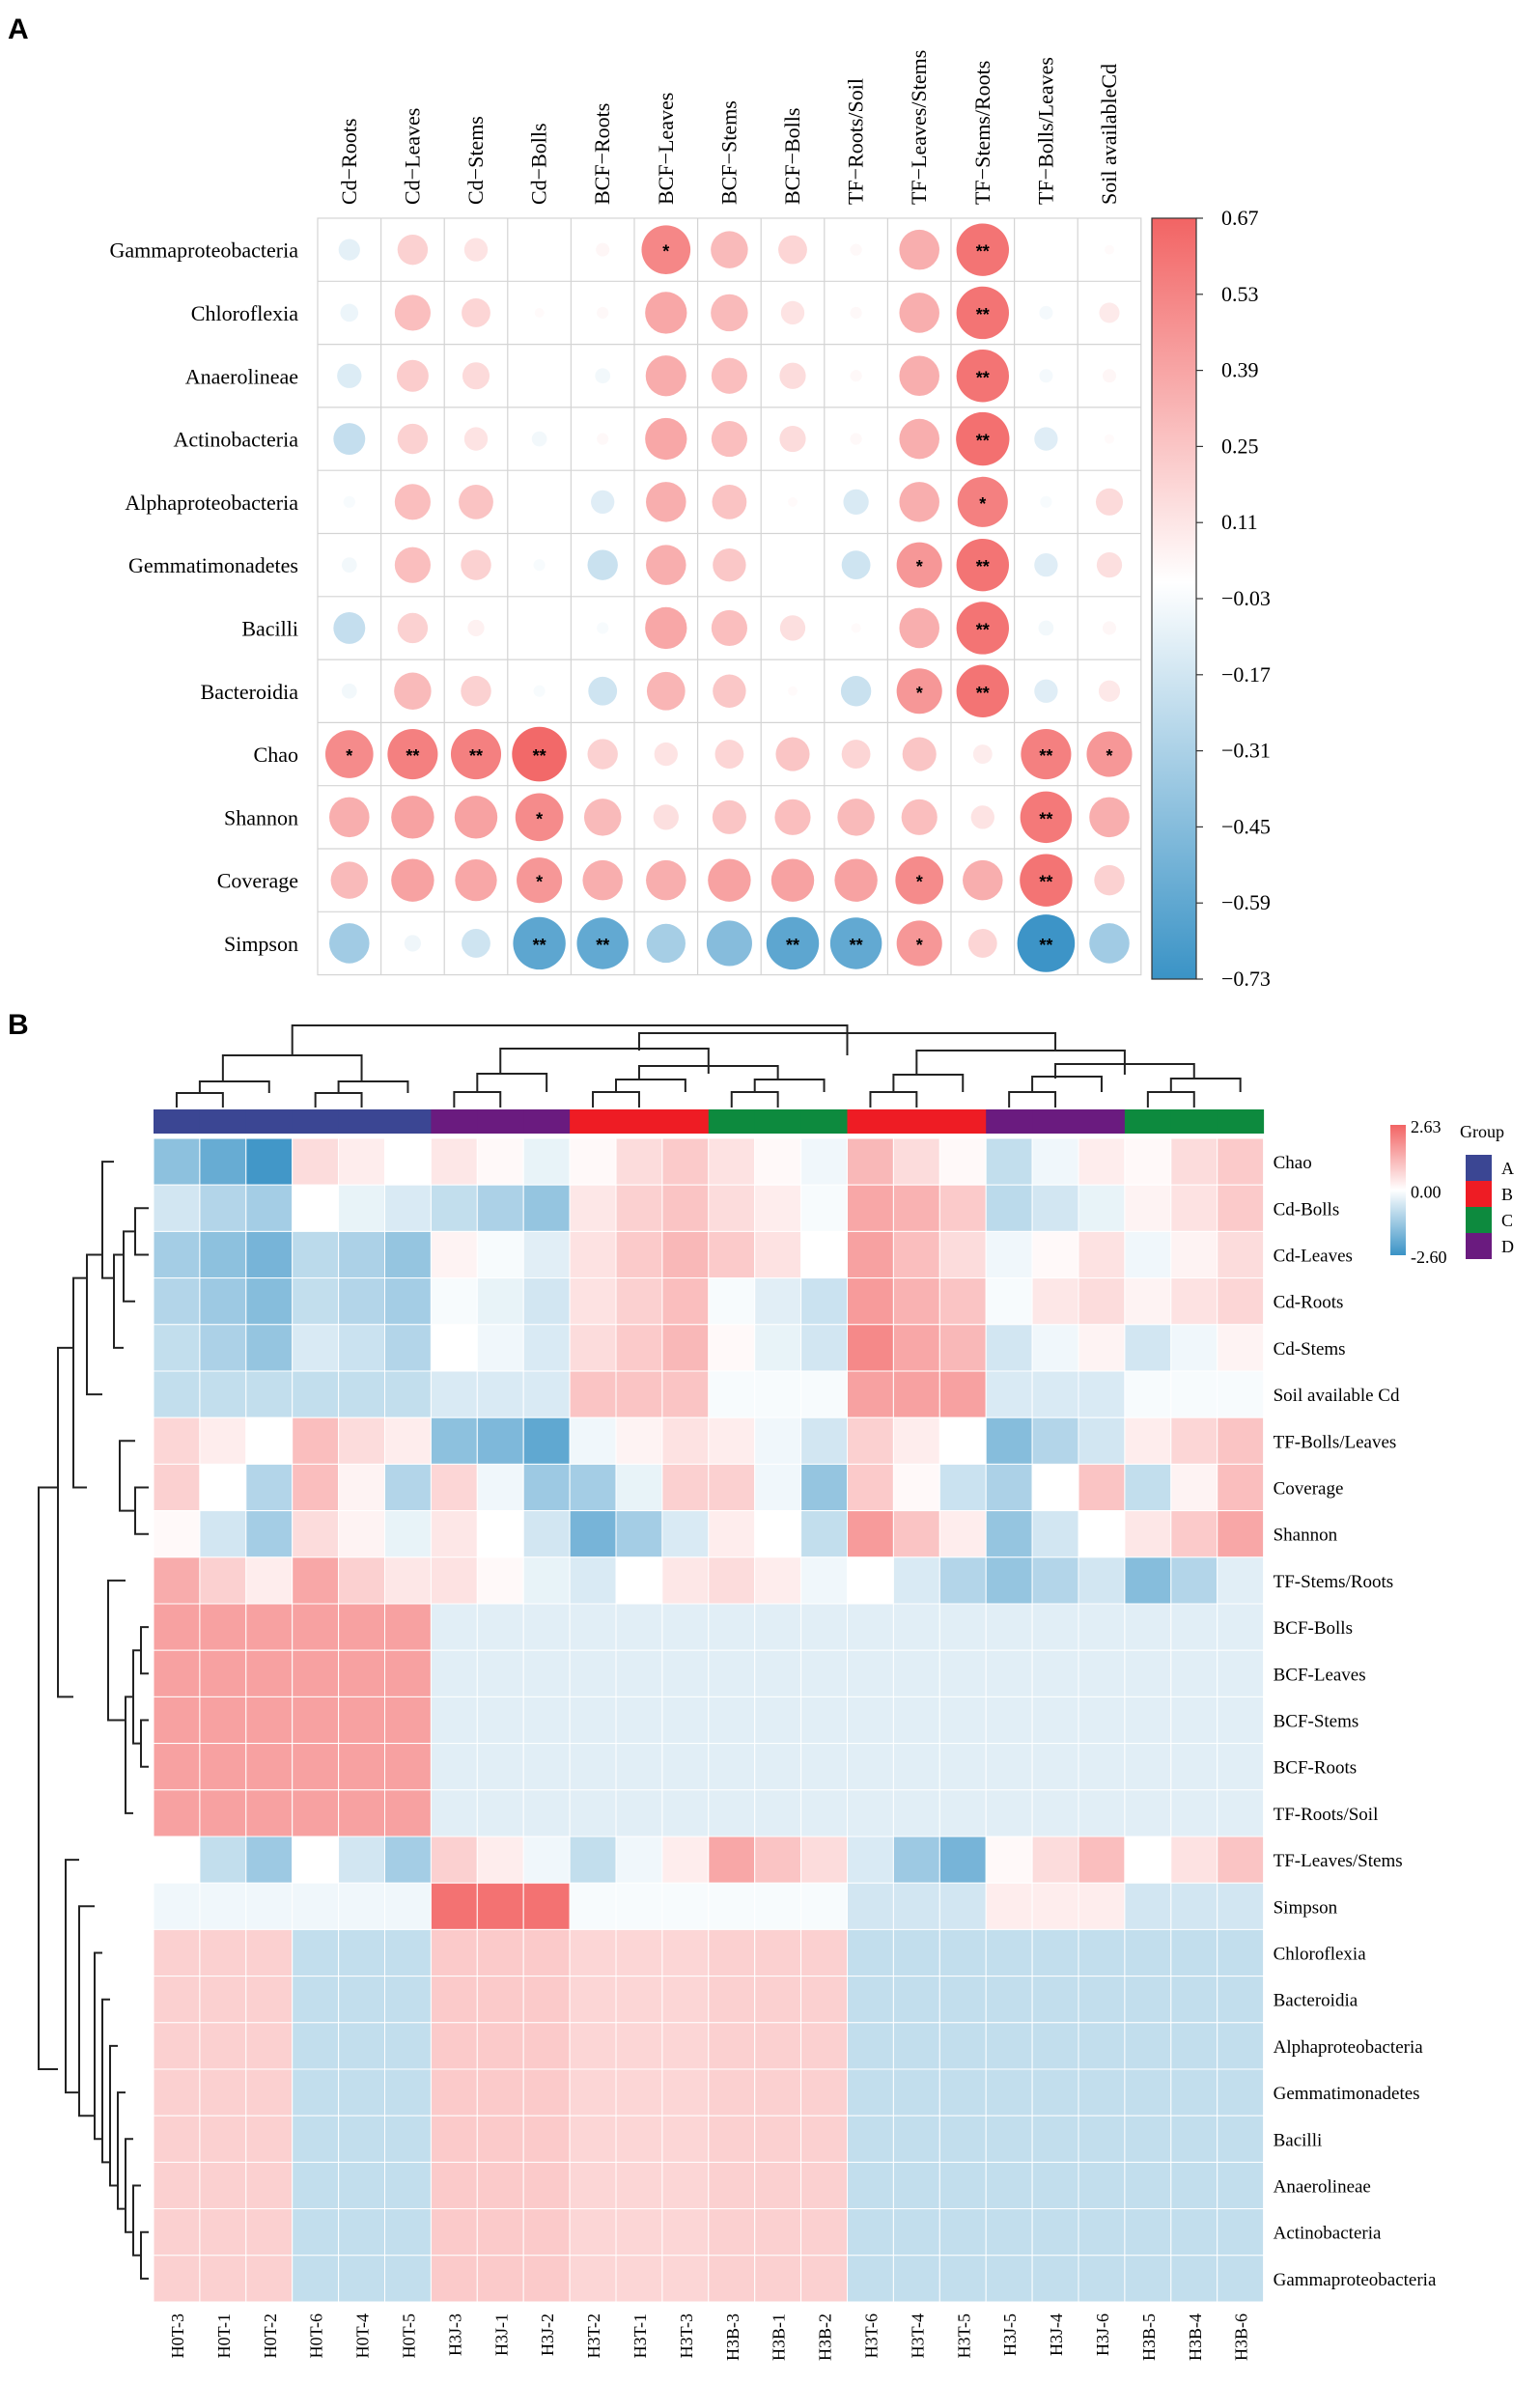 The image size is (1540, 2383). I want to click on panel-a-column-label: TF−Stems/Roots, so click(982, 133).